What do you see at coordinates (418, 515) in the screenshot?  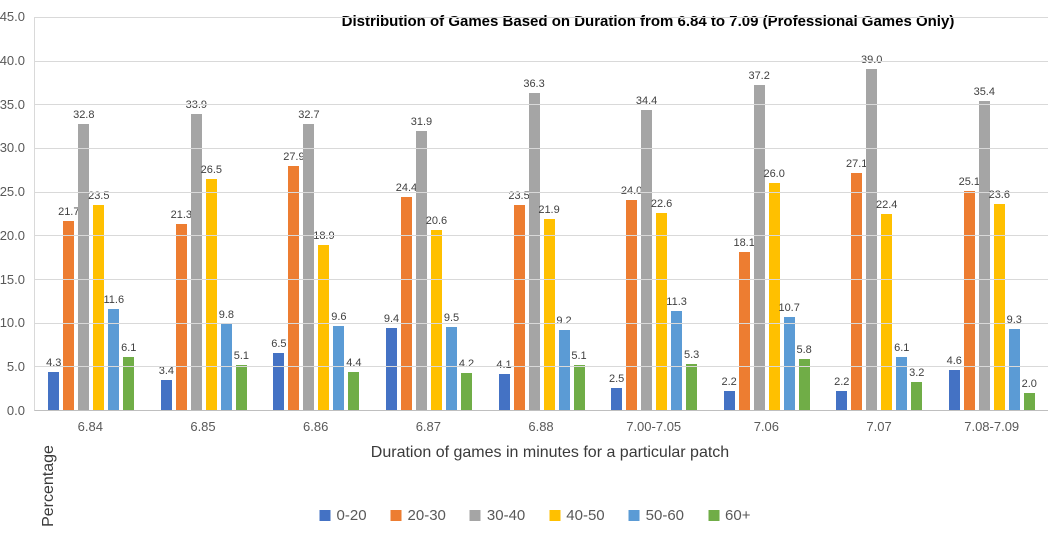 I see `legend-item-20-30: 20-30` at bounding box center [418, 515].